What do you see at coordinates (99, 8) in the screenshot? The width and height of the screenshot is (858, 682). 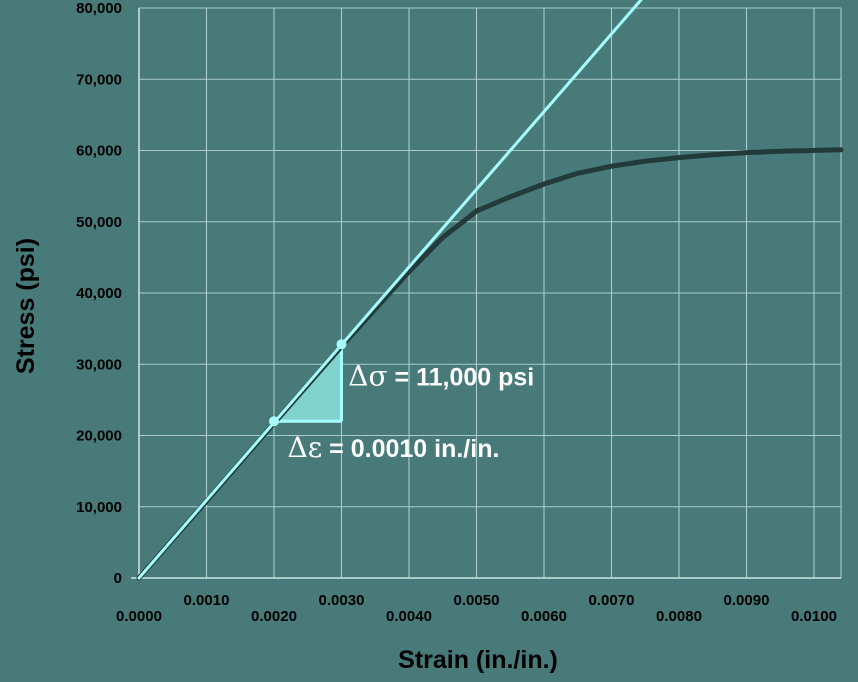 I see `y-tick-label: 80,000` at bounding box center [99, 8].